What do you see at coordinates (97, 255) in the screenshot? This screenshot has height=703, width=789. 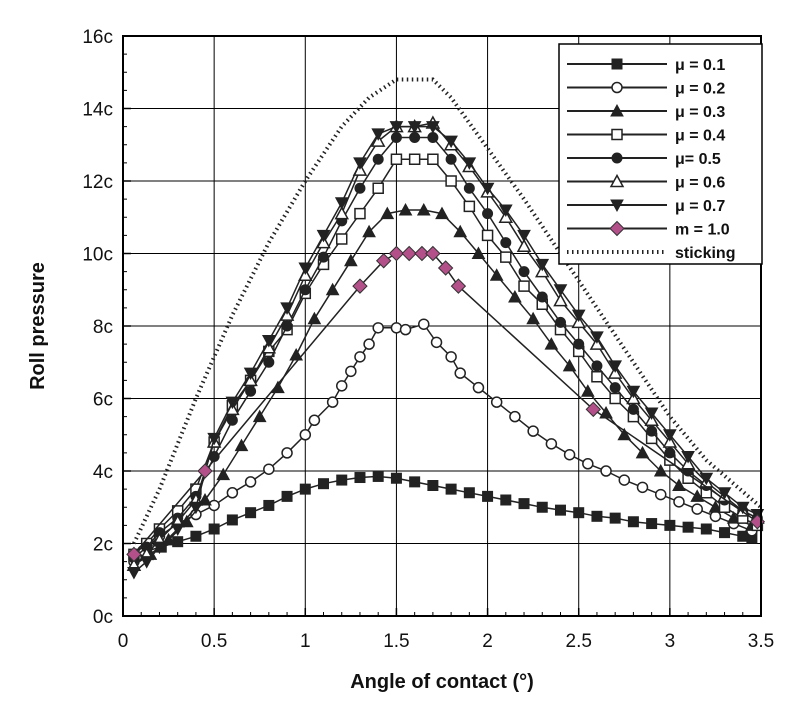 I see `y-tick-label: 10c` at bounding box center [97, 255].